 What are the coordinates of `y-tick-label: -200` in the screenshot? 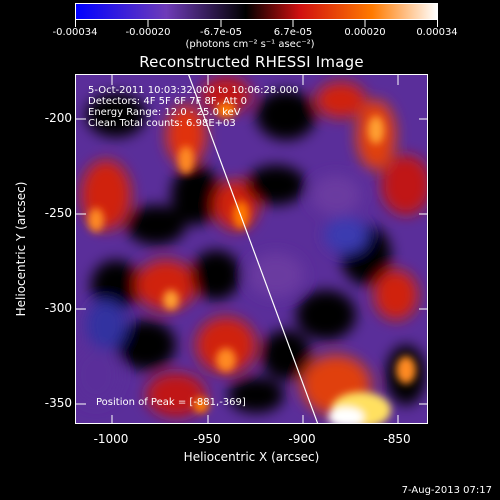 It's located at (58, 118).